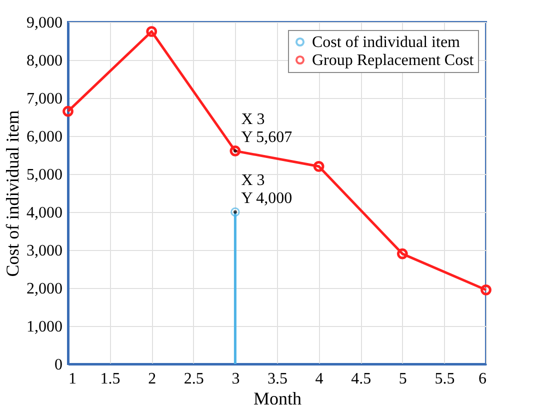  What do you see at coordinates (319, 379) in the screenshot?
I see `x-tick-label: 4` at bounding box center [319, 379].